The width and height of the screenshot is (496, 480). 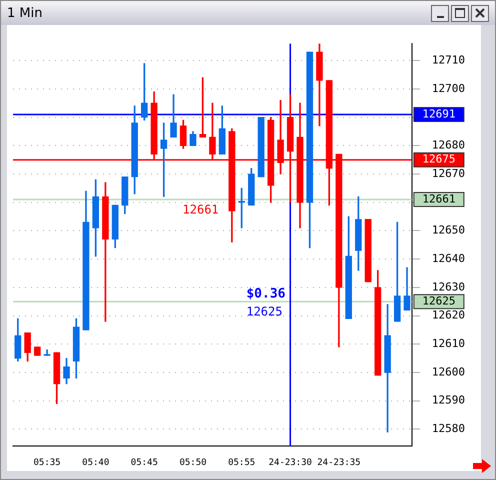 I want to click on x-tick-label: 05:55, so click(x=242, y=463).